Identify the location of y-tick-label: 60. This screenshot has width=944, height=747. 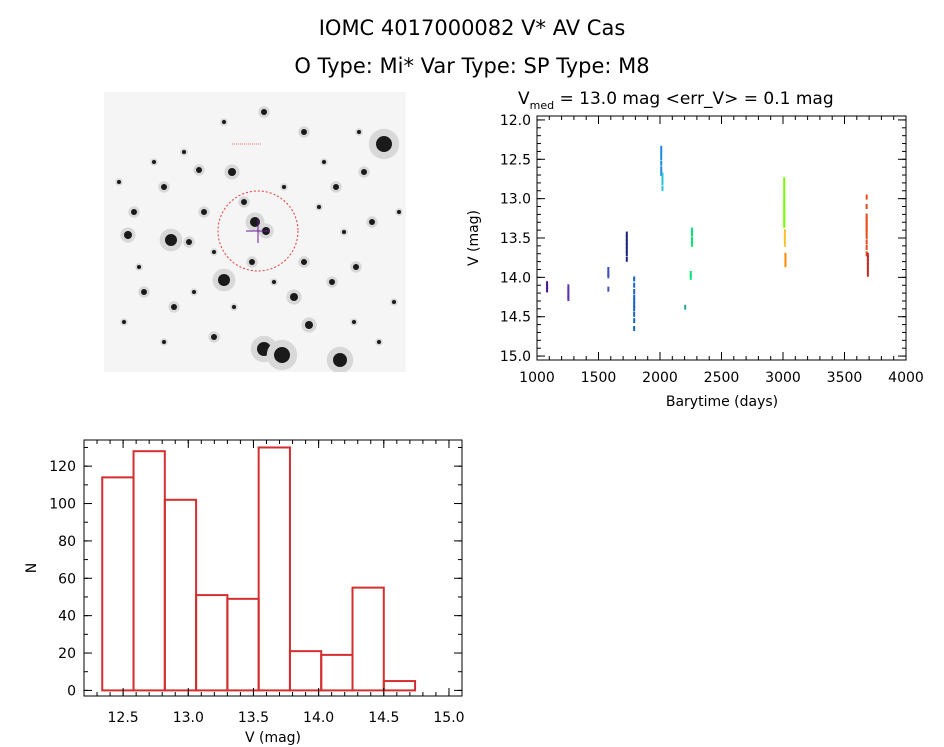
(67, 579).